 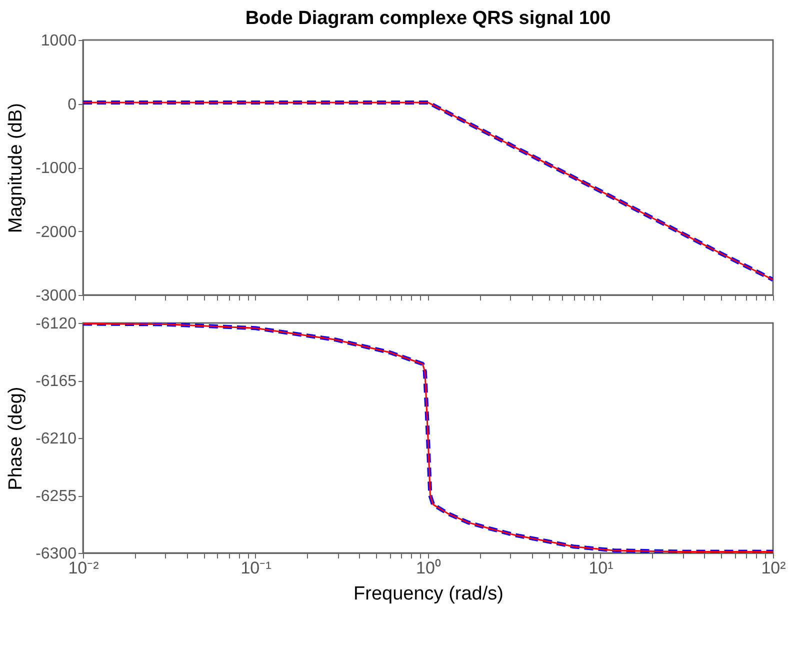 What do you see at coordinates (58, 41) in the screenshot?
I see `y-tick-label: 1000` at bounding box center [58, 41].